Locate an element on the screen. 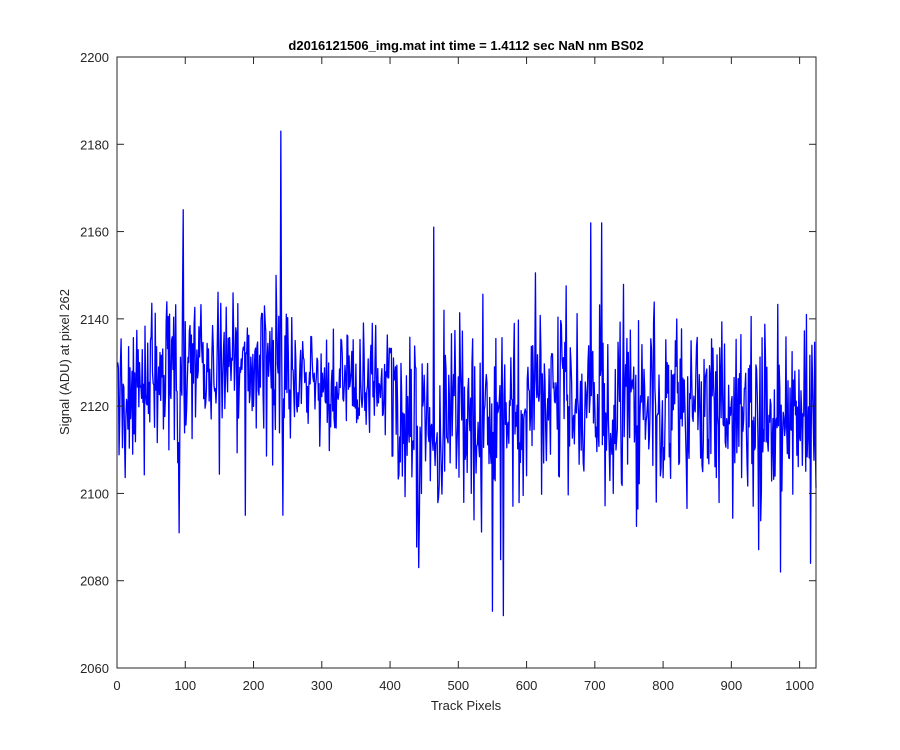 This screenshot has height=750, width=900. y-tick-label: 2180 is located at coordinates (94, 144).